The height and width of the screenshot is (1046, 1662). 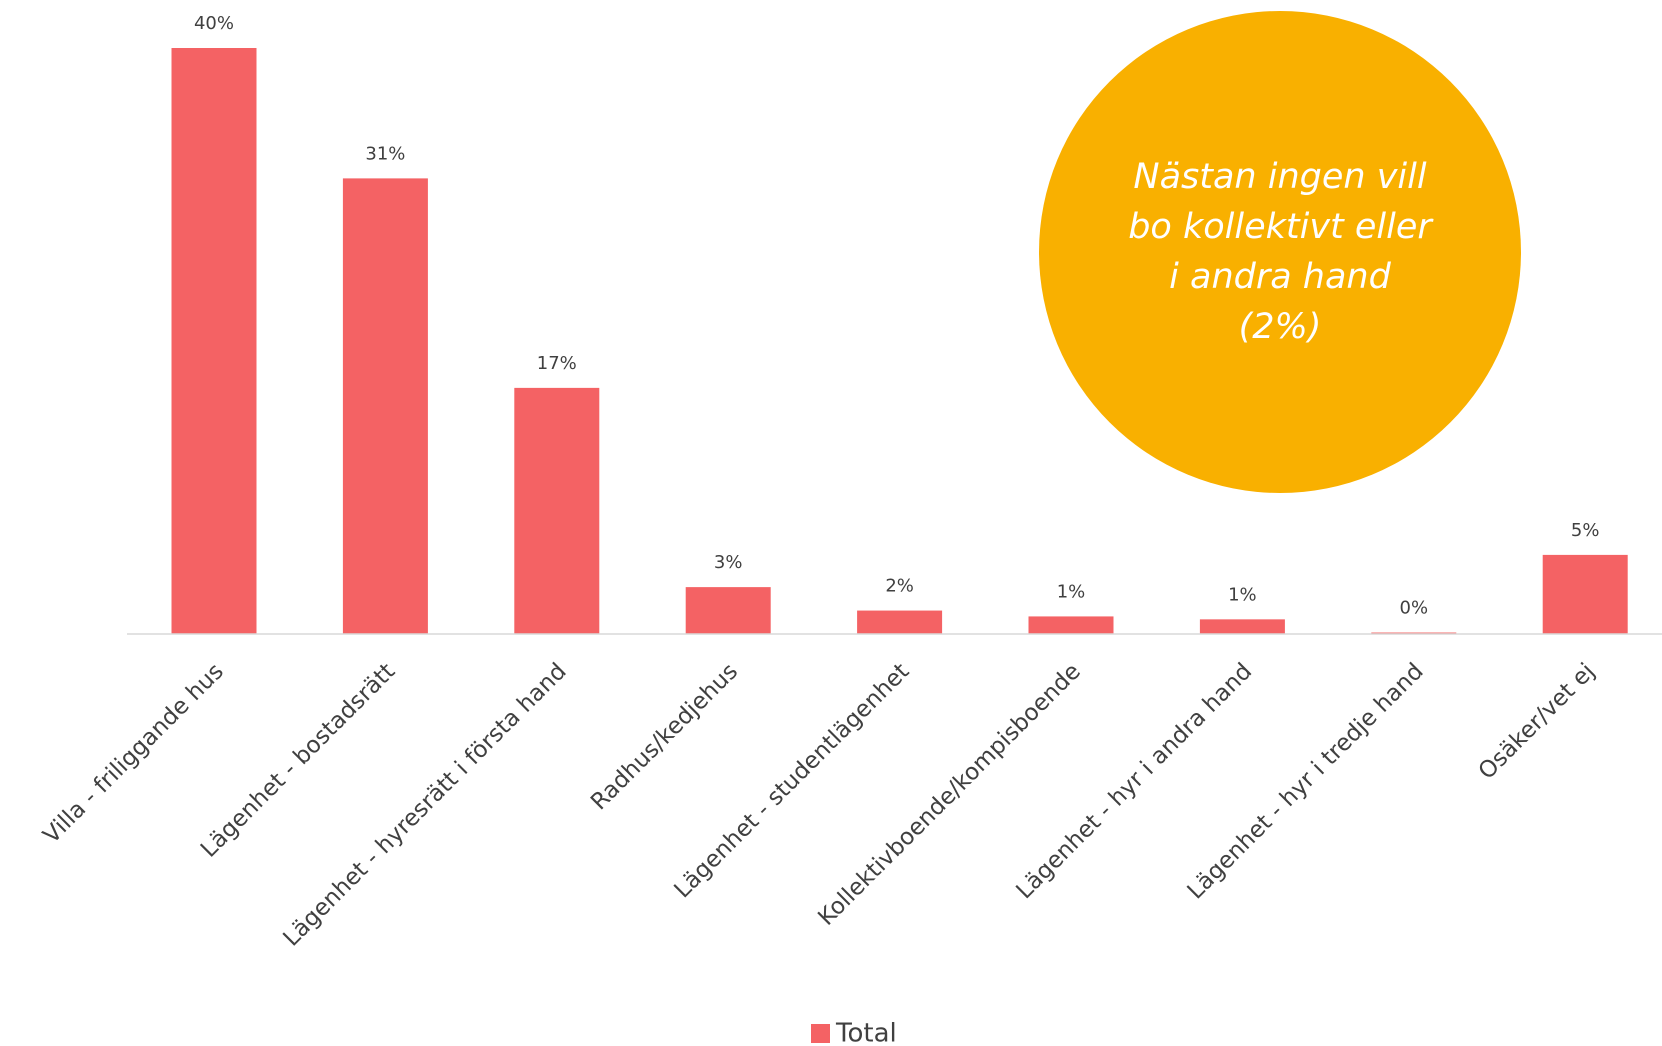 What do you see at coordinates (866, 1032) in the screenshot?
I see `legend-label: Total` at bounding box center [866, 1032].